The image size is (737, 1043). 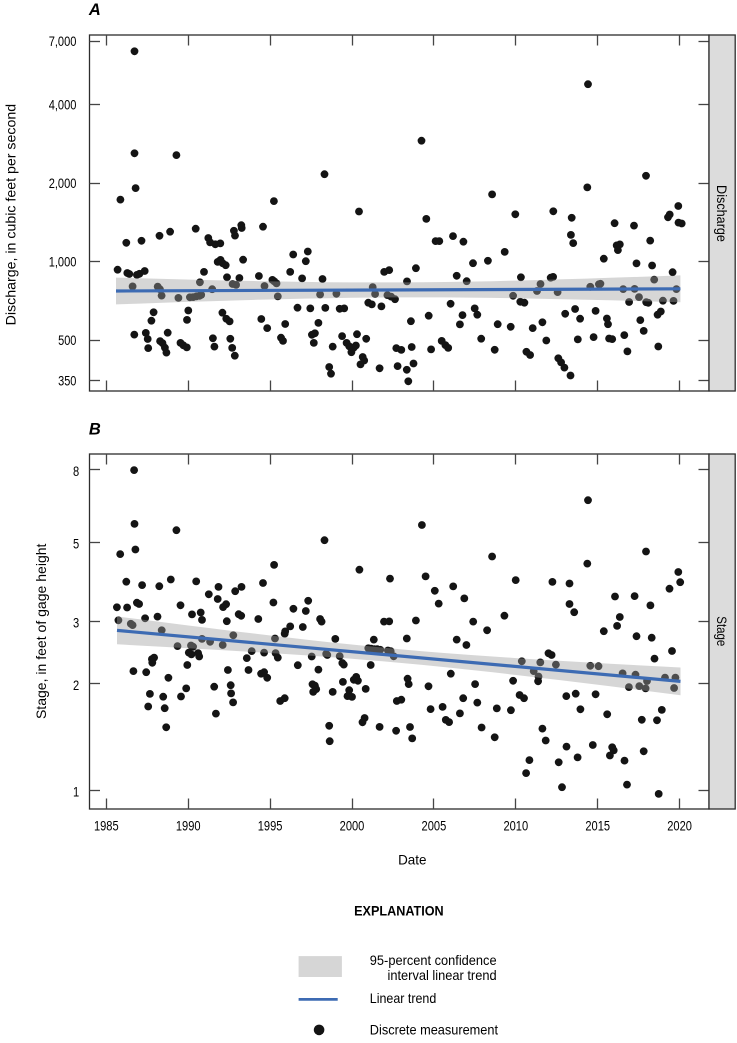 What do you see at coordinates (63, 183) in the screenshot?
I see `svg-text: 2,000` at bounding box center [63, 183].